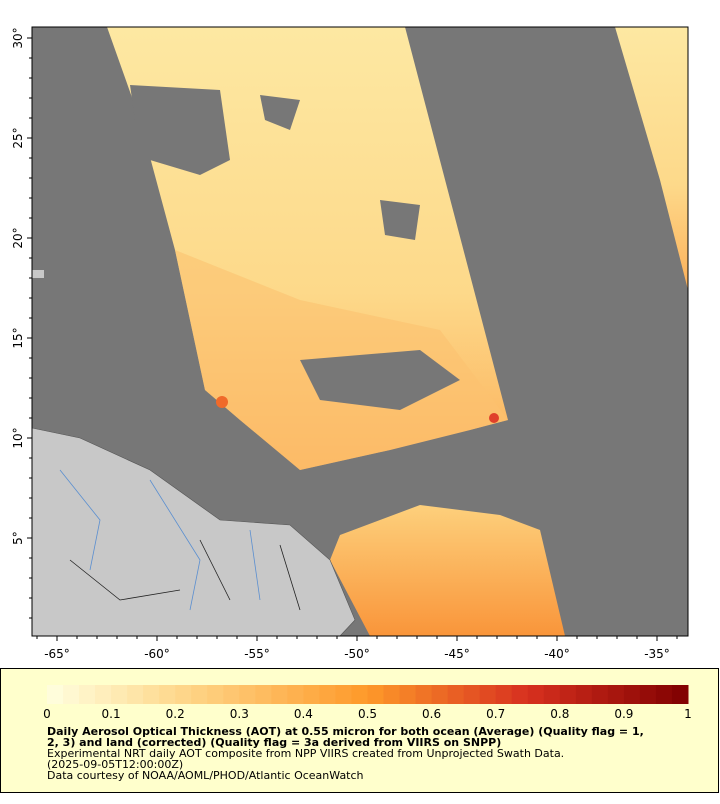  What do you see at coordinates (18, 337) in the screenshot?
I see `y-tick-label: 15°` at bounding box center [18, 337].